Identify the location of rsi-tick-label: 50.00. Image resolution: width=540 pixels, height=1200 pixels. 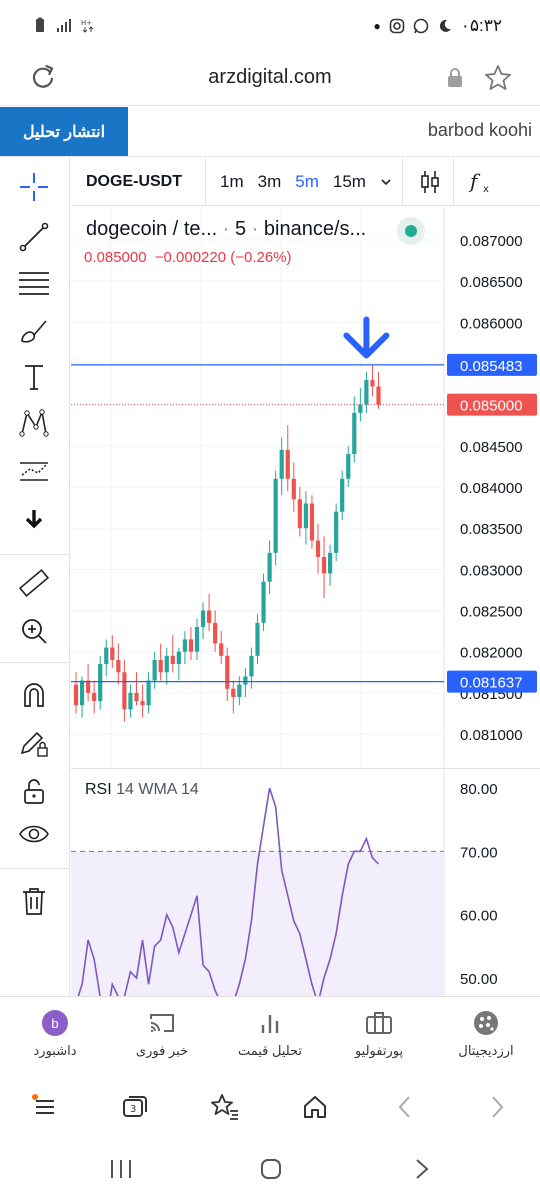
(479, 979).